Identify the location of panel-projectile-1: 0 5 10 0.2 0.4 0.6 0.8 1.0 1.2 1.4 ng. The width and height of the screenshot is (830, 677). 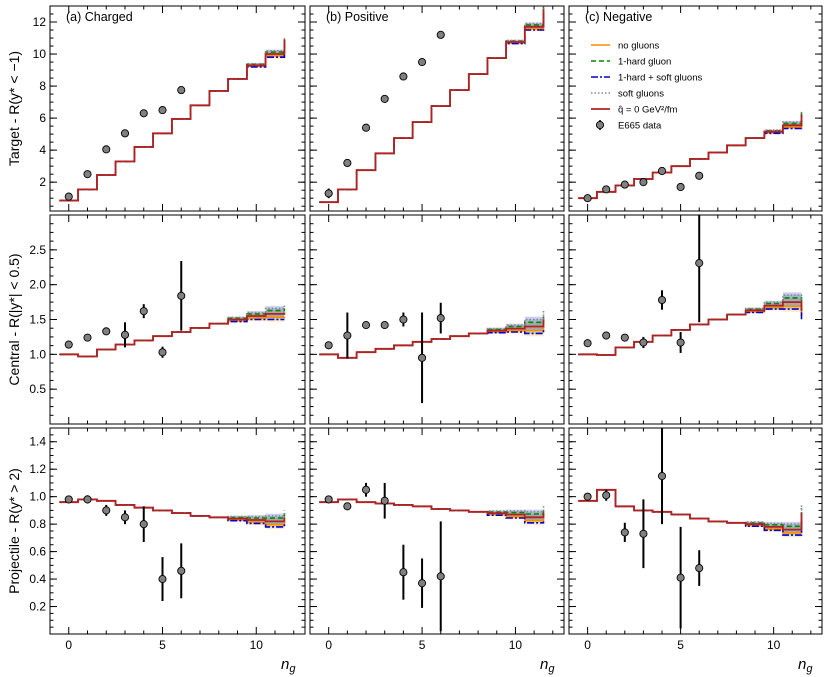
(167, 551).